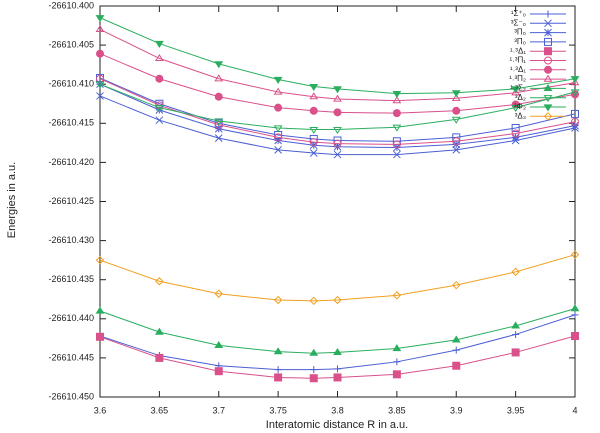  Describe the element at coordinates (71, 44) in the screenshot. I see `y-tick-label: -26610.405` at that location.